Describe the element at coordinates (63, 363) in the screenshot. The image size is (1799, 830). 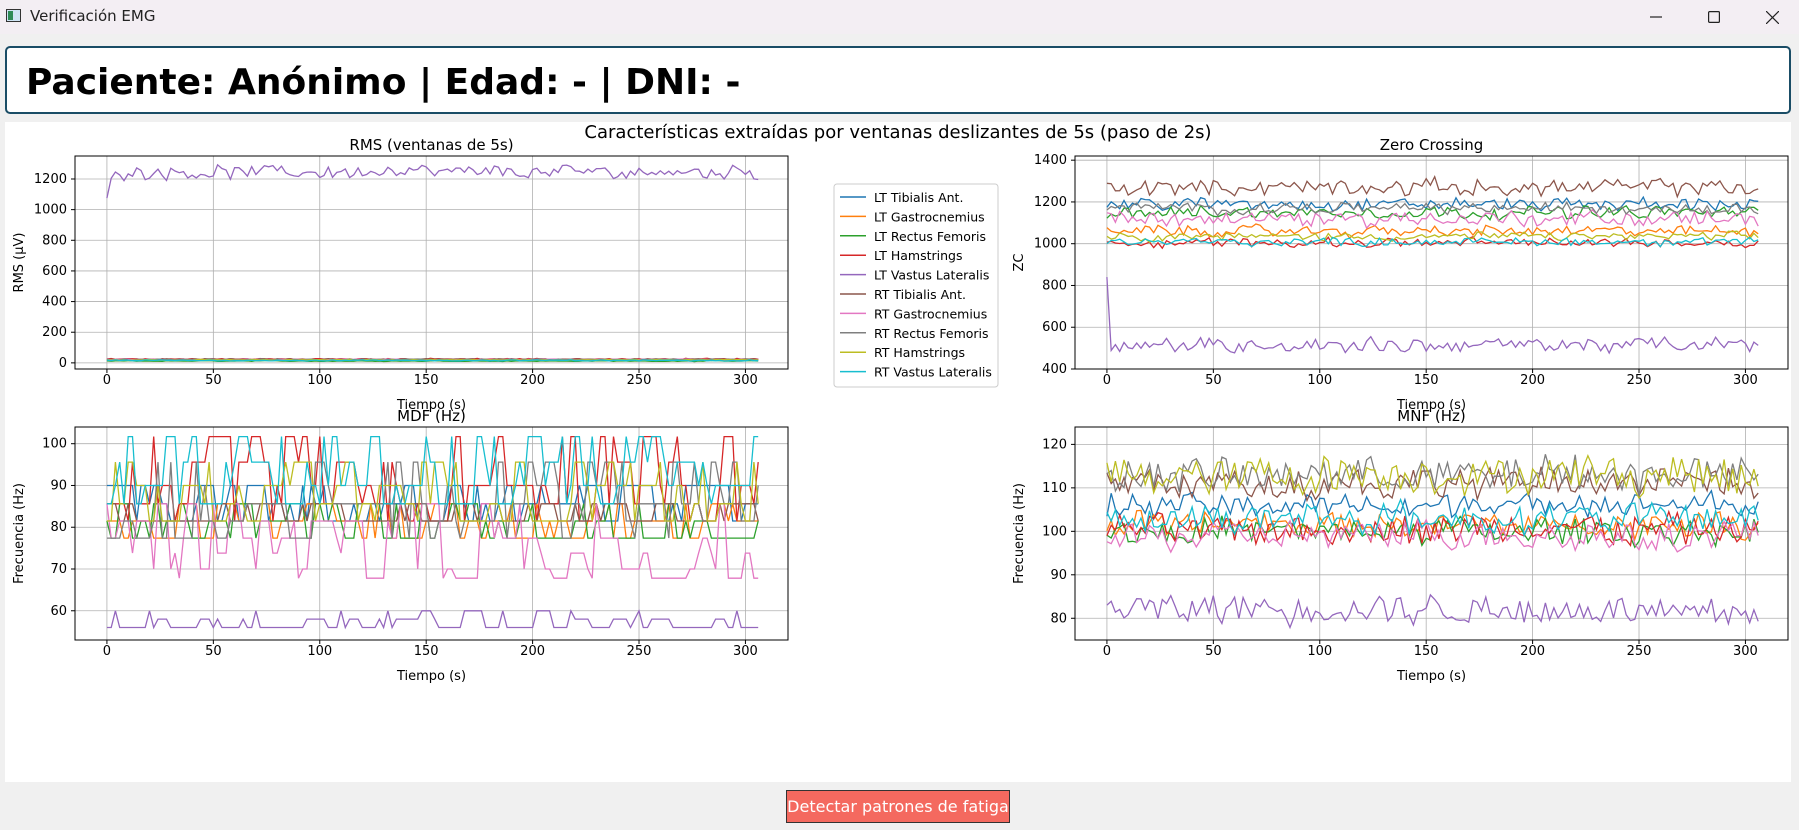
I see `y-tick-label: 0` at that location.